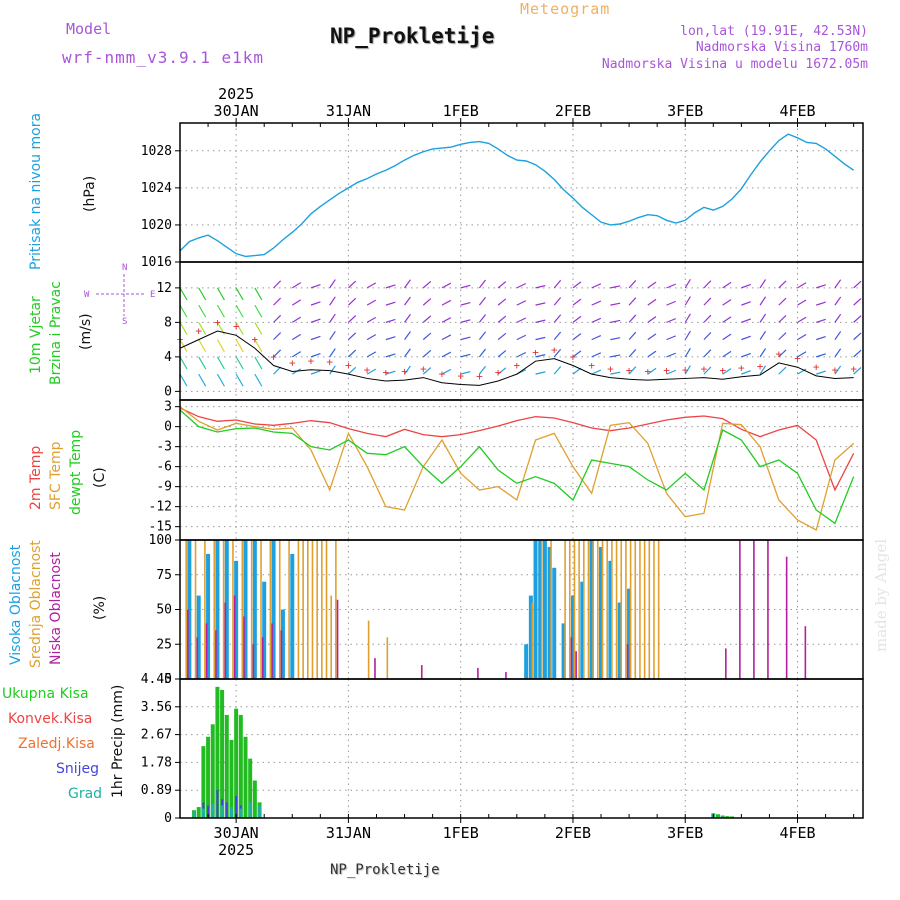 This screenshot has height=900, width=900. What do you see at coordinates (50, 719) in the screenshot?
I see `legend-conv-precip: Konvek.Kisa` at bounding box center [50, 719].